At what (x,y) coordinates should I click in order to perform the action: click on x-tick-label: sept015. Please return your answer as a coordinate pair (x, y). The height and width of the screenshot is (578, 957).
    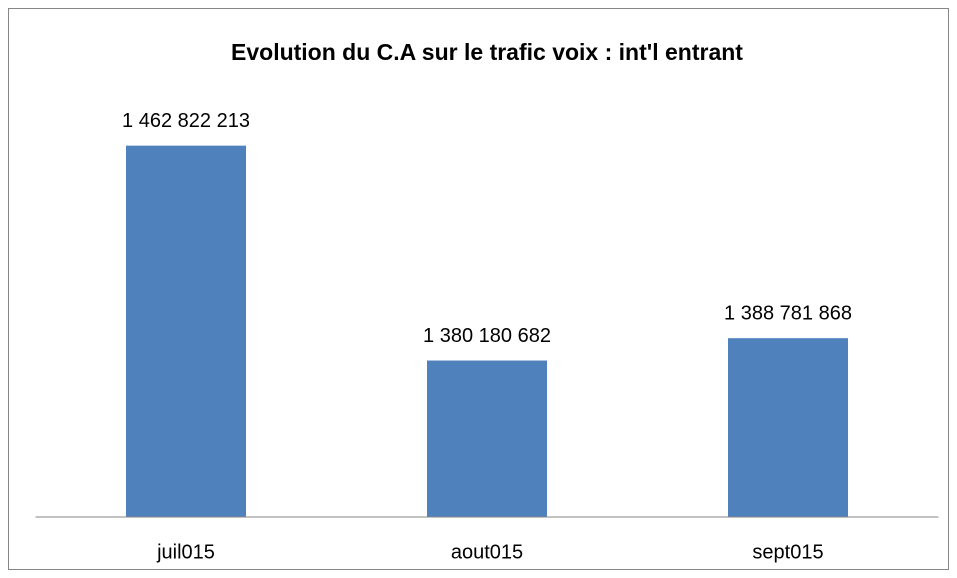
    Looking at the image, I should click on (787, 552).